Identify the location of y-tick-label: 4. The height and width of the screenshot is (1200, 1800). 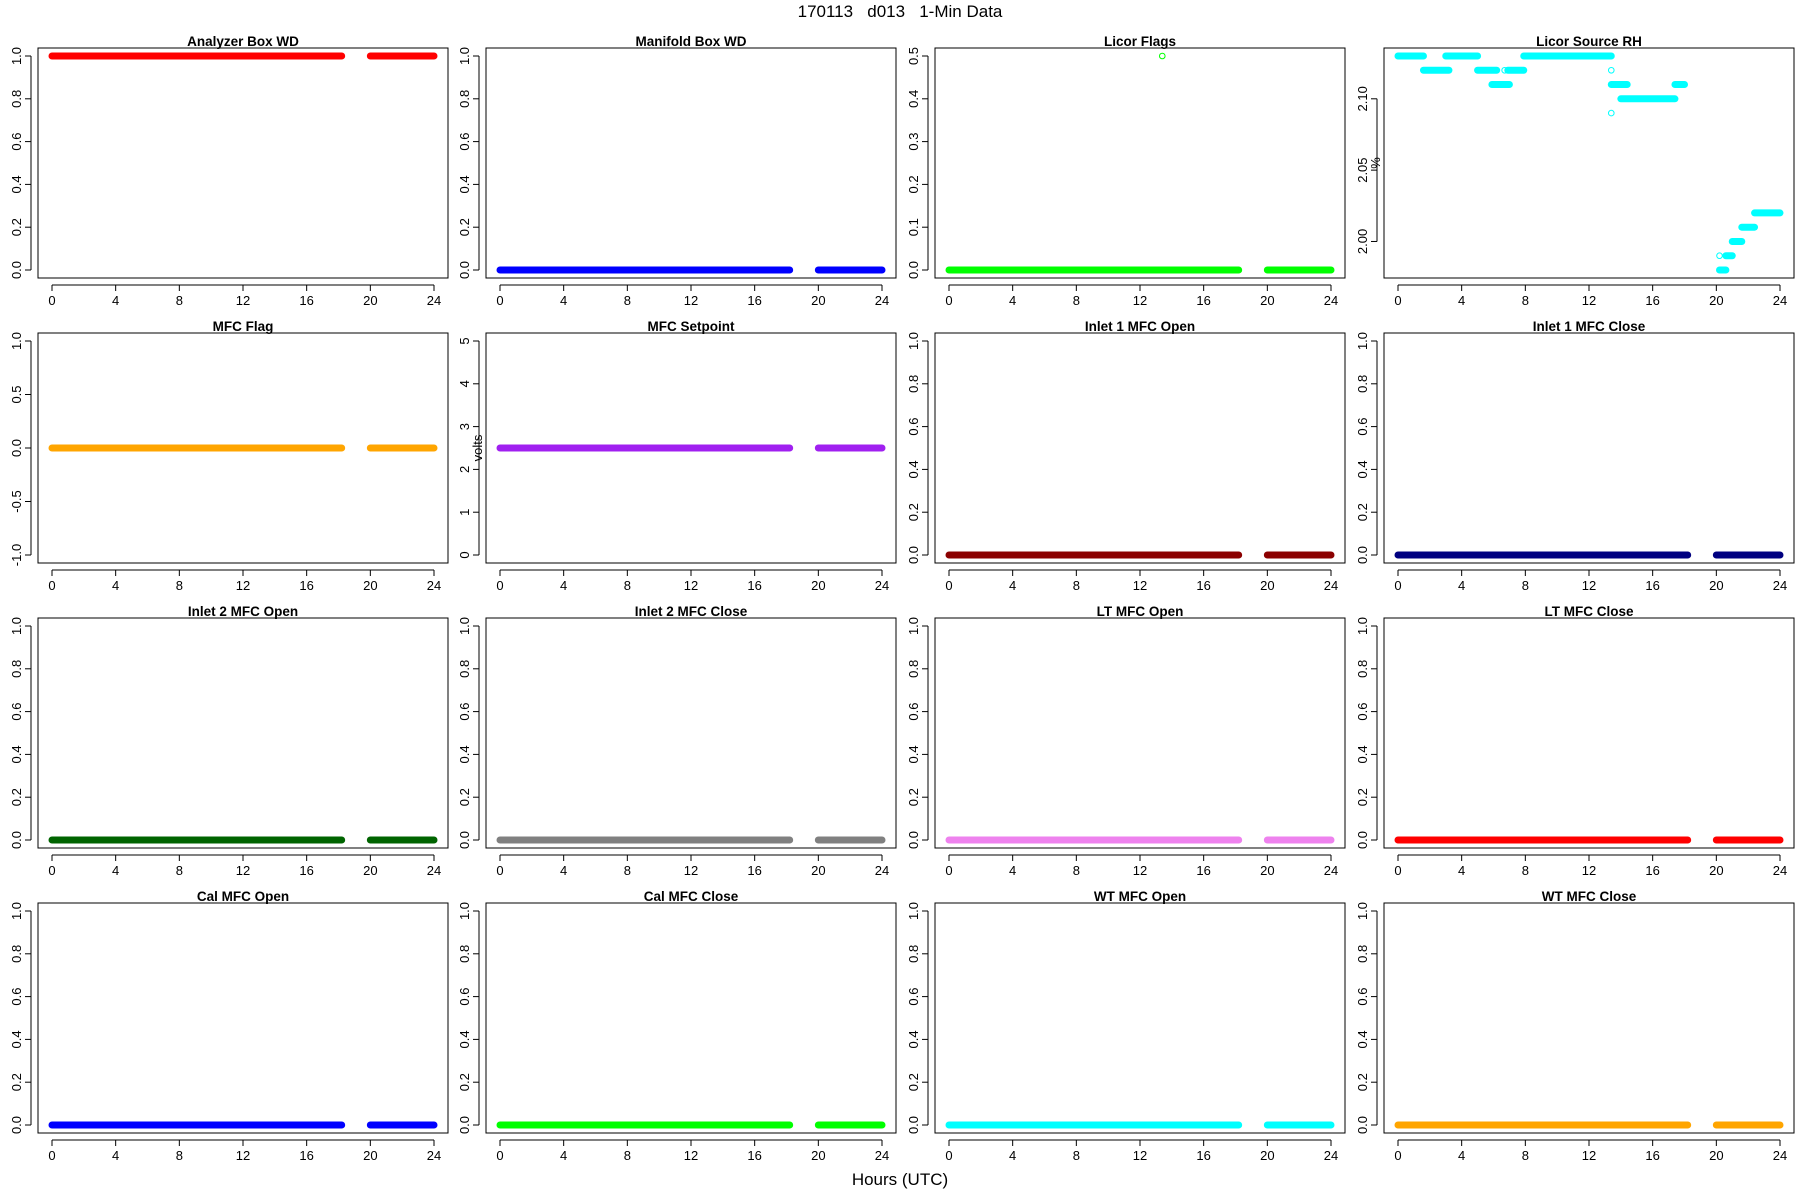
(464, 383).